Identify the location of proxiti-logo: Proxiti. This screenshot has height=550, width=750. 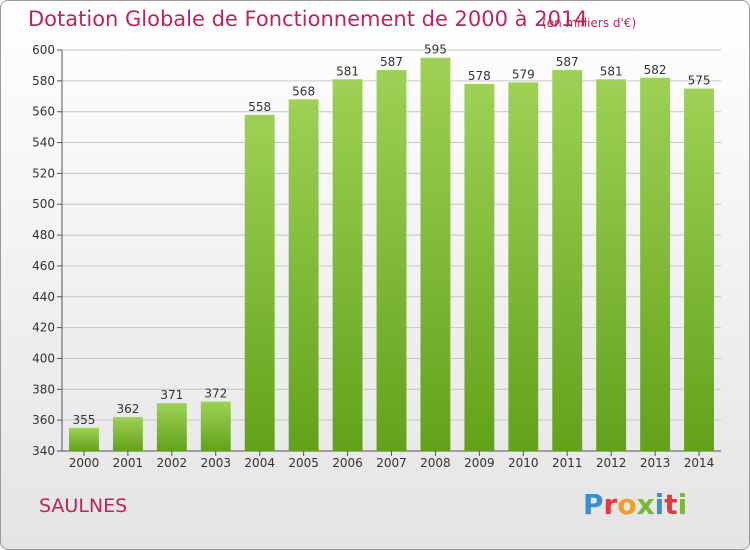
(635, 504).